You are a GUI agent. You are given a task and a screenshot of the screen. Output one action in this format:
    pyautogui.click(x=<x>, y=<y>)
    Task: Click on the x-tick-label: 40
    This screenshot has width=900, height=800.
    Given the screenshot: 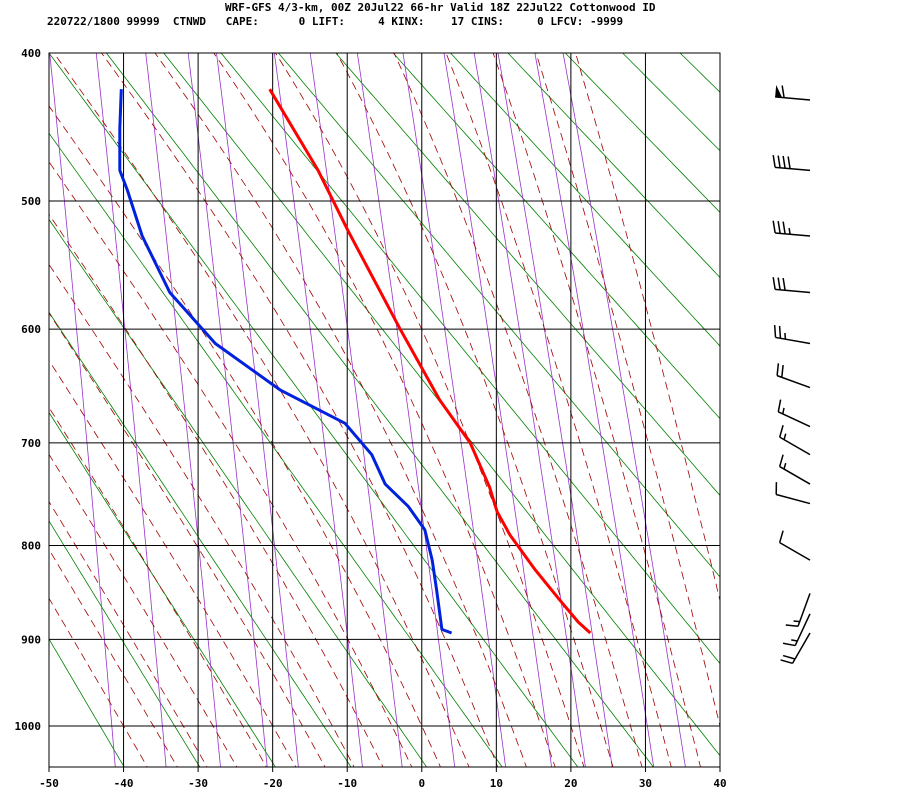 What is the action you would take?
    pyautogui.click(x=719, y=783)
    